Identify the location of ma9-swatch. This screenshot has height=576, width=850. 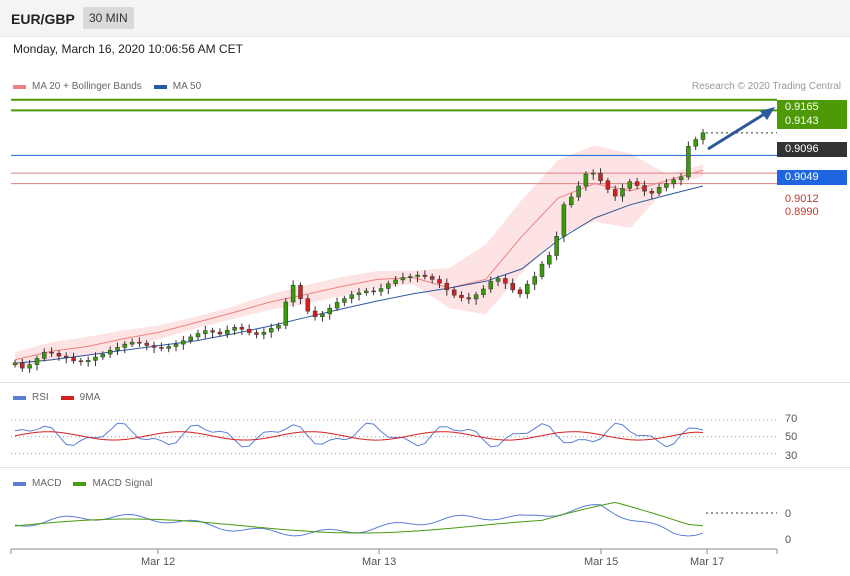
(67, 397).